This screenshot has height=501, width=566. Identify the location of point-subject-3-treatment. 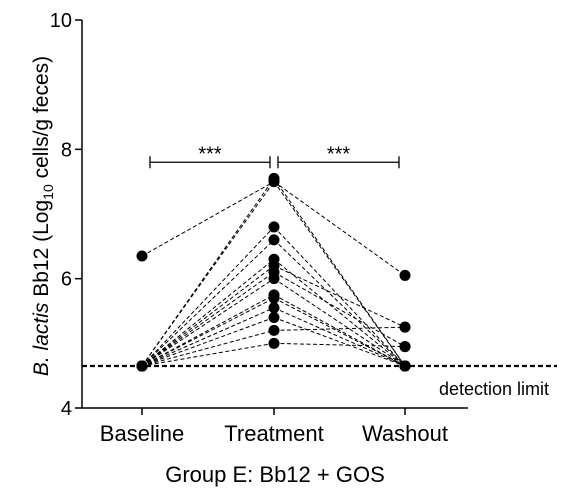
(274, 182).